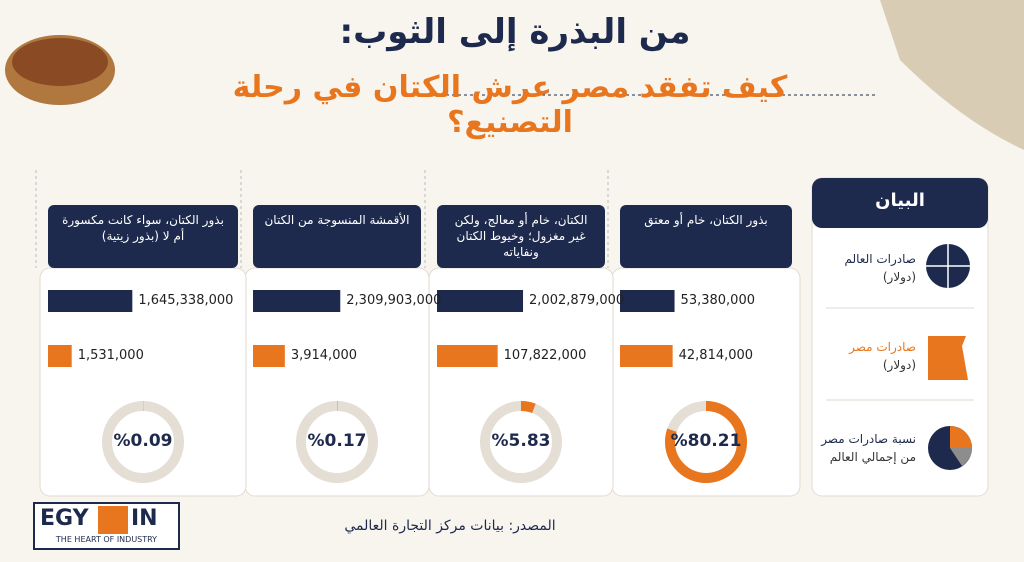 The height and width of the screenshot is (562, 1024). Describe the element at coordinates (113, 520) in the screenshot. I see `logo-mark` at that location.